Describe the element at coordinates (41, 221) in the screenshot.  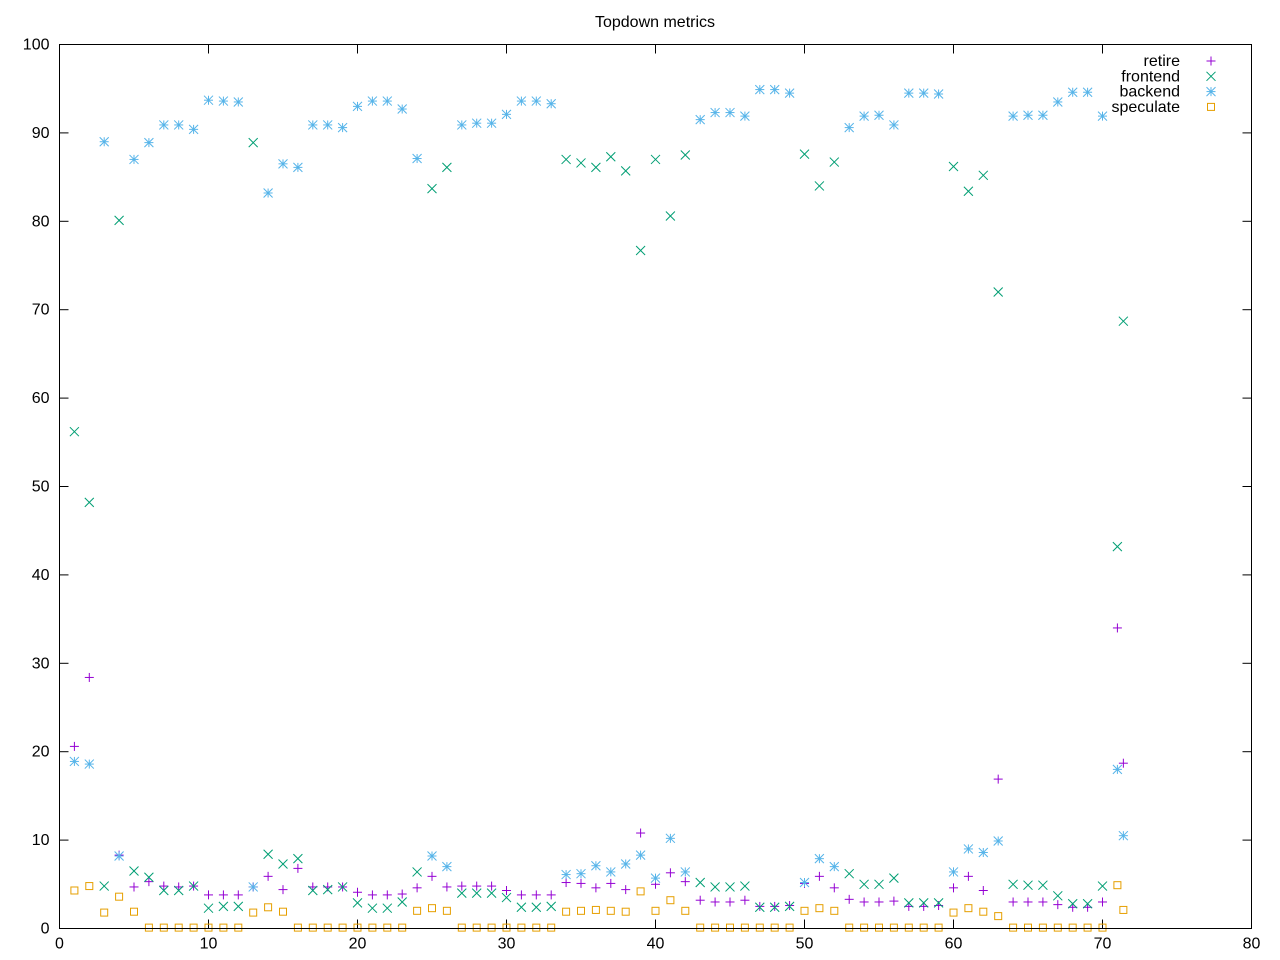
I see `y-tick-label: 80` at that location.